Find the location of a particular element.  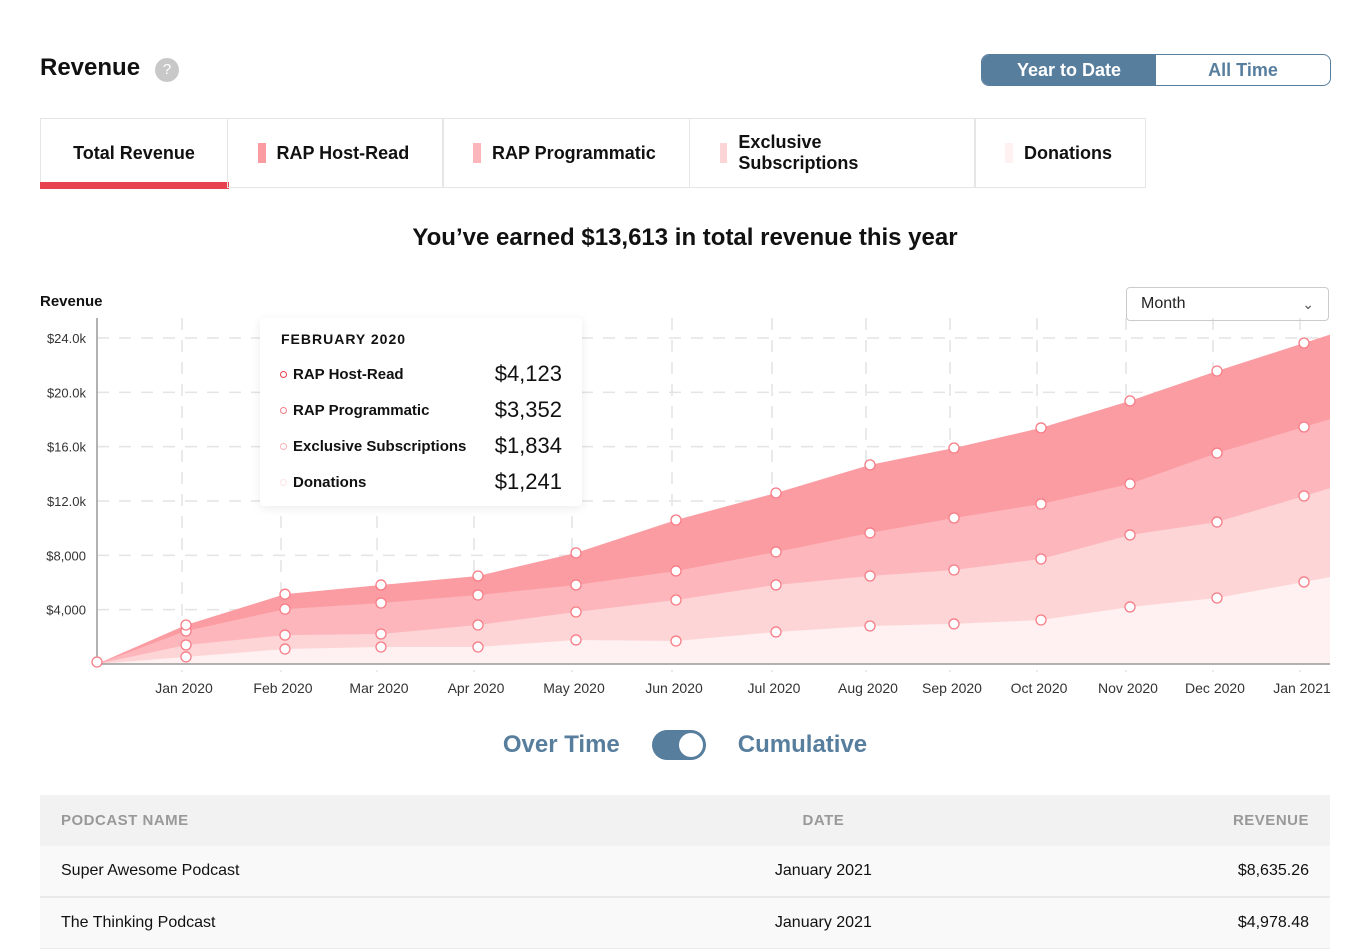

tooltip-row: RAP Host-Read $4,123 is located at coordinates (421, 374).